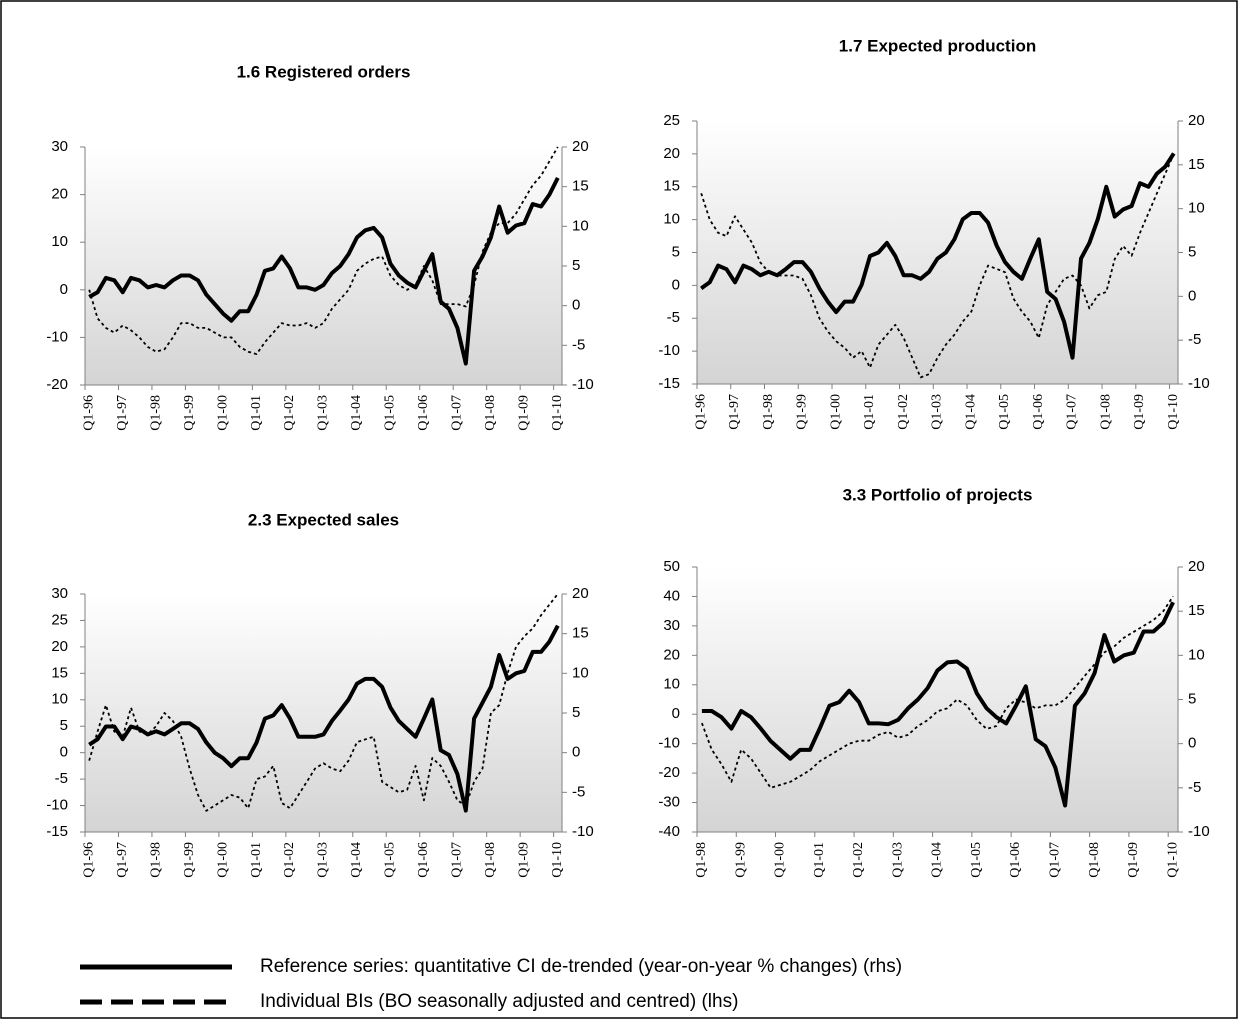 The image size is (1238, 1019). What do you see at coordinates (671, 566) in the screenshot?
I see `y-tick-label: 50` at bounding box center [671, 566].